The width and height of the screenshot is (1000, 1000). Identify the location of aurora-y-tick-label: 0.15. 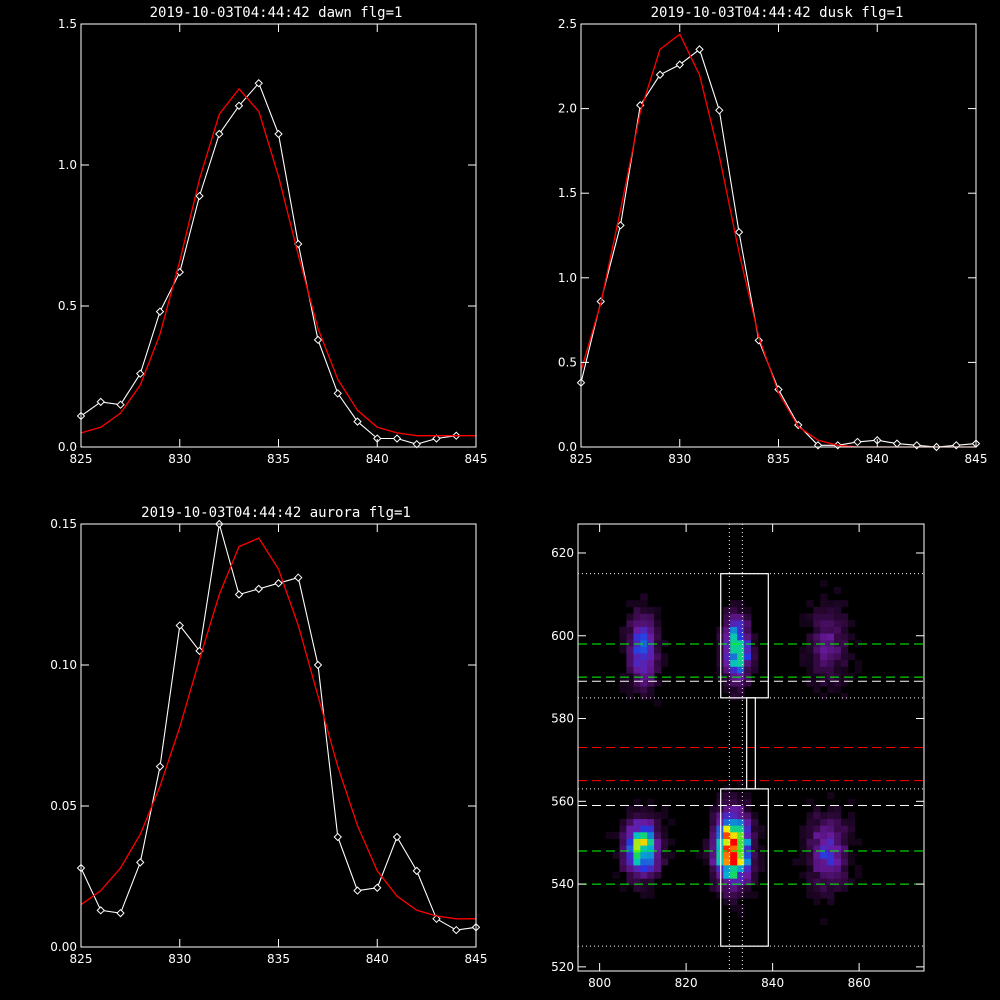
(63, 524).